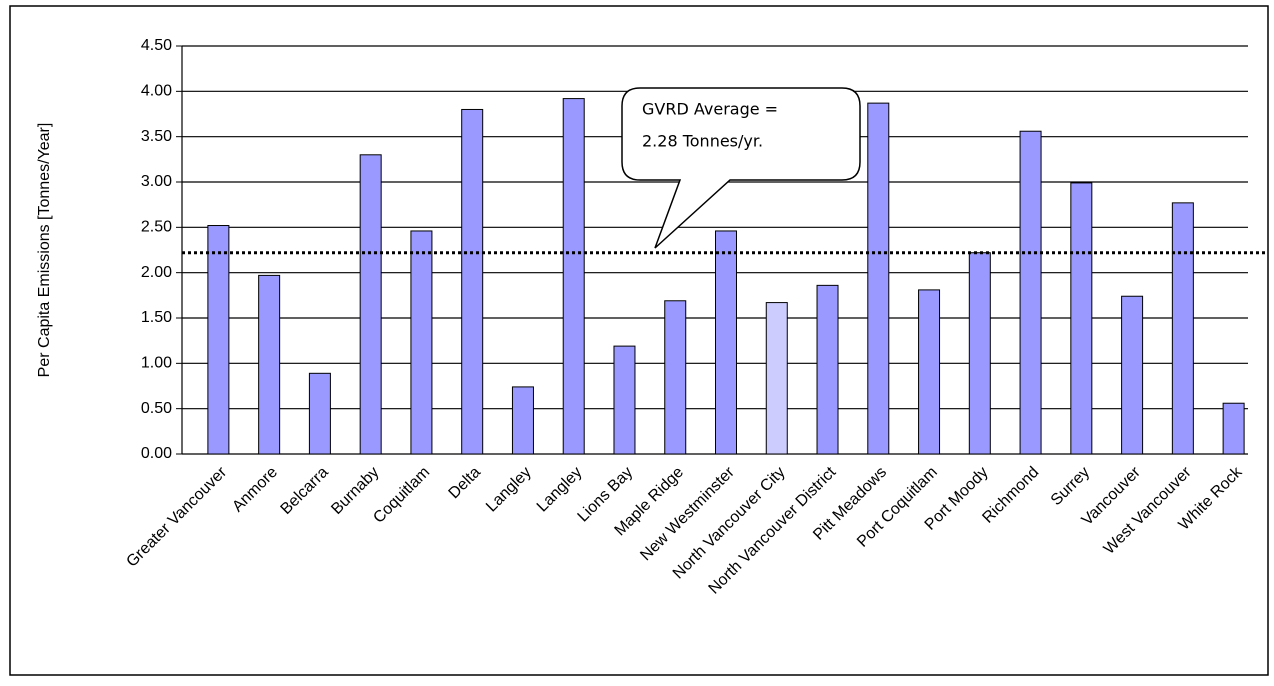  Describe the element at coordinates (156, 453) in the screenshot. I see `y-tick-label: 0.00` at that location.